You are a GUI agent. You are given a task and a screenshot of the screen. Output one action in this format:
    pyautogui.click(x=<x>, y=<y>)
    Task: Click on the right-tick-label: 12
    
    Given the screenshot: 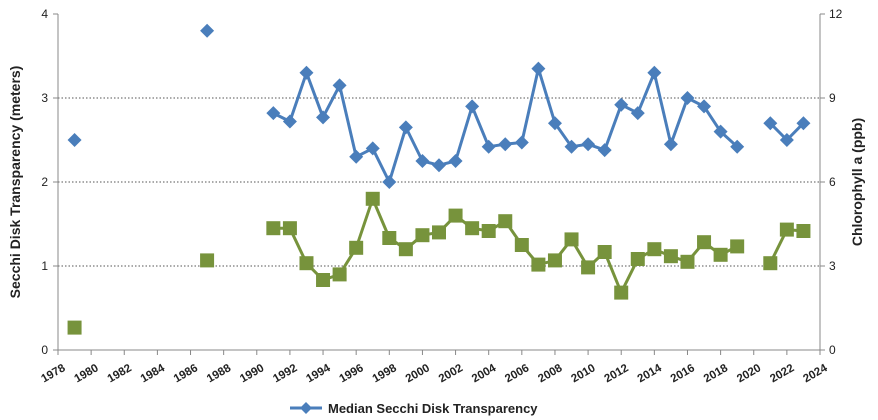 What is the action you would take?
    pyautogui.click(x=836, y=14)
    